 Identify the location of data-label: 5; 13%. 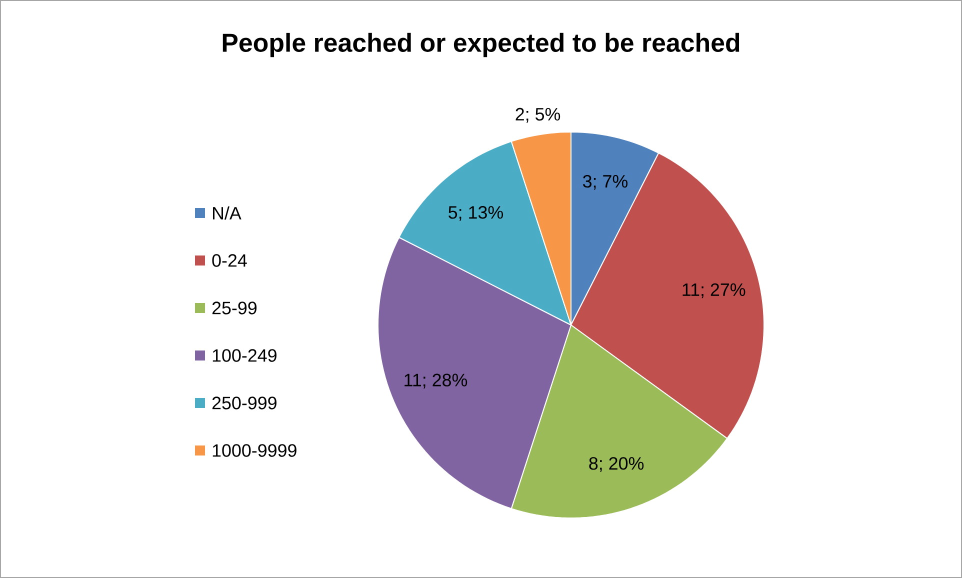
(476, 213).